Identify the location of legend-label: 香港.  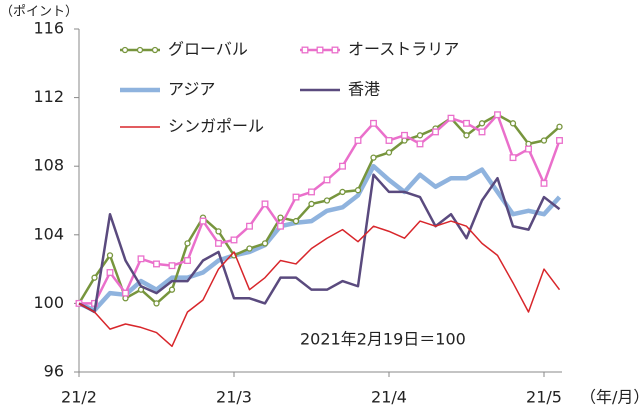
(364, 89).